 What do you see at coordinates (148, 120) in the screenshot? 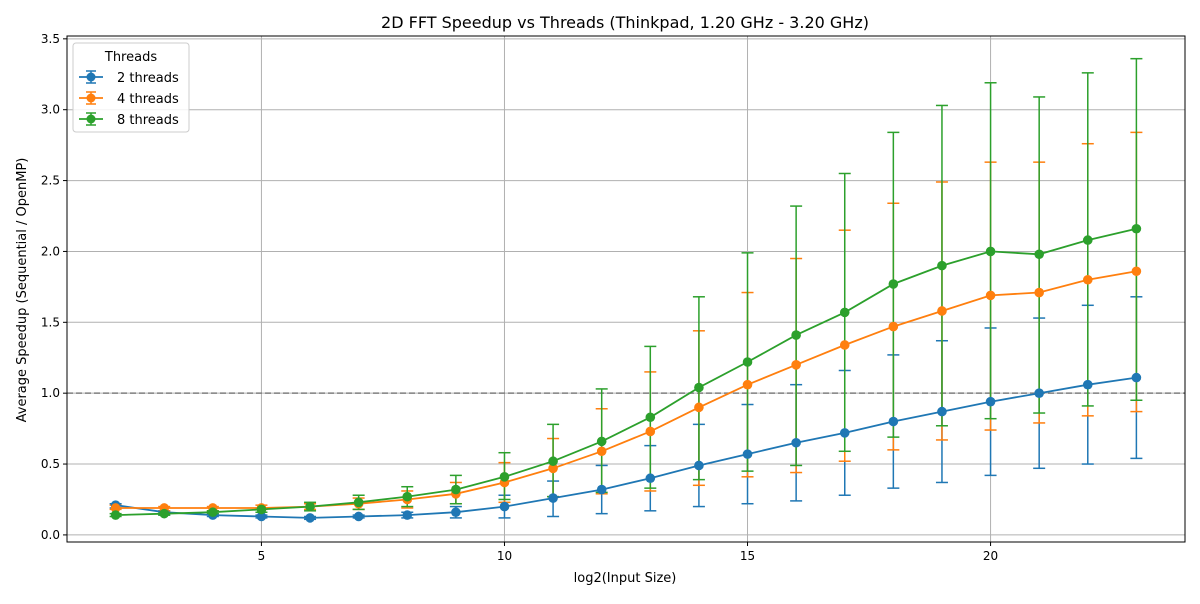
I see `legend-label-8-threads: 8 threads` at bounding box center [148, 120].